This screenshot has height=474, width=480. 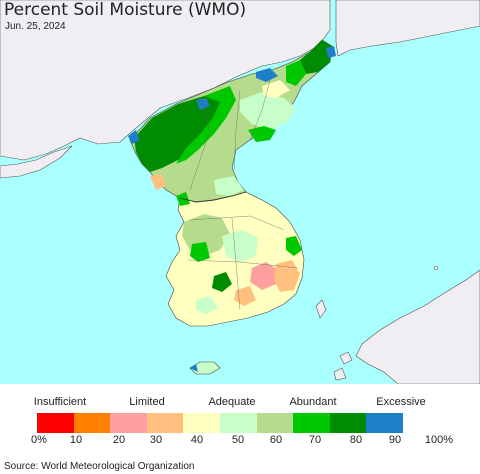 I want to click on legend-tick: 30, so click(x=156, y=440).